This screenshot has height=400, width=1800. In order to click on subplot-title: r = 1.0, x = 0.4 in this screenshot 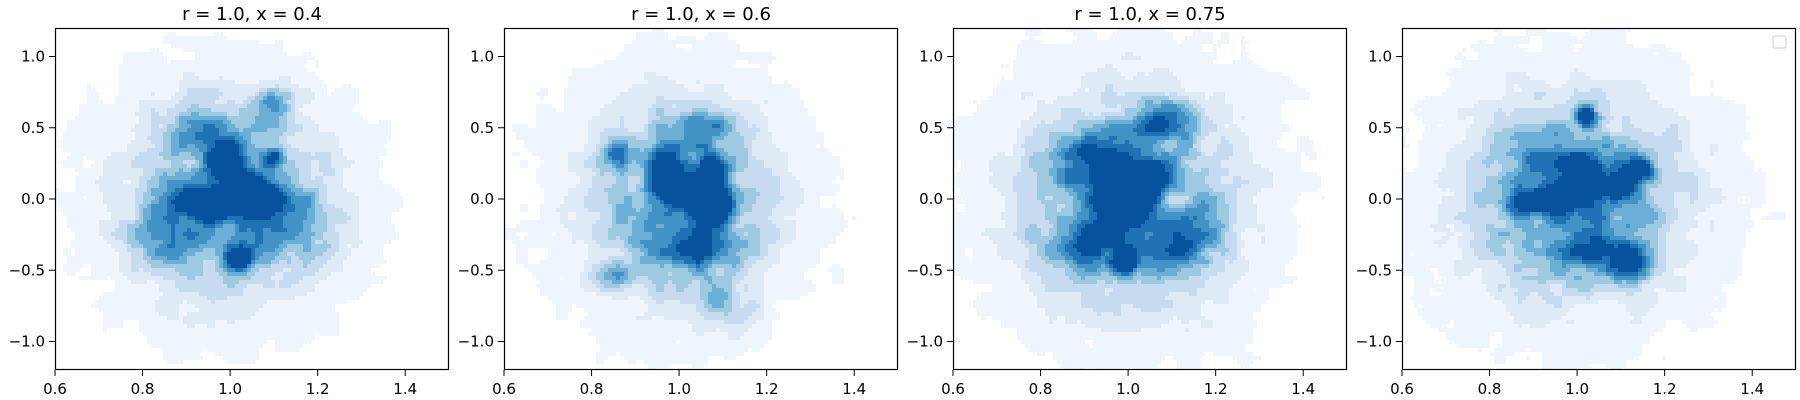, I will do `click(252, 14)`.